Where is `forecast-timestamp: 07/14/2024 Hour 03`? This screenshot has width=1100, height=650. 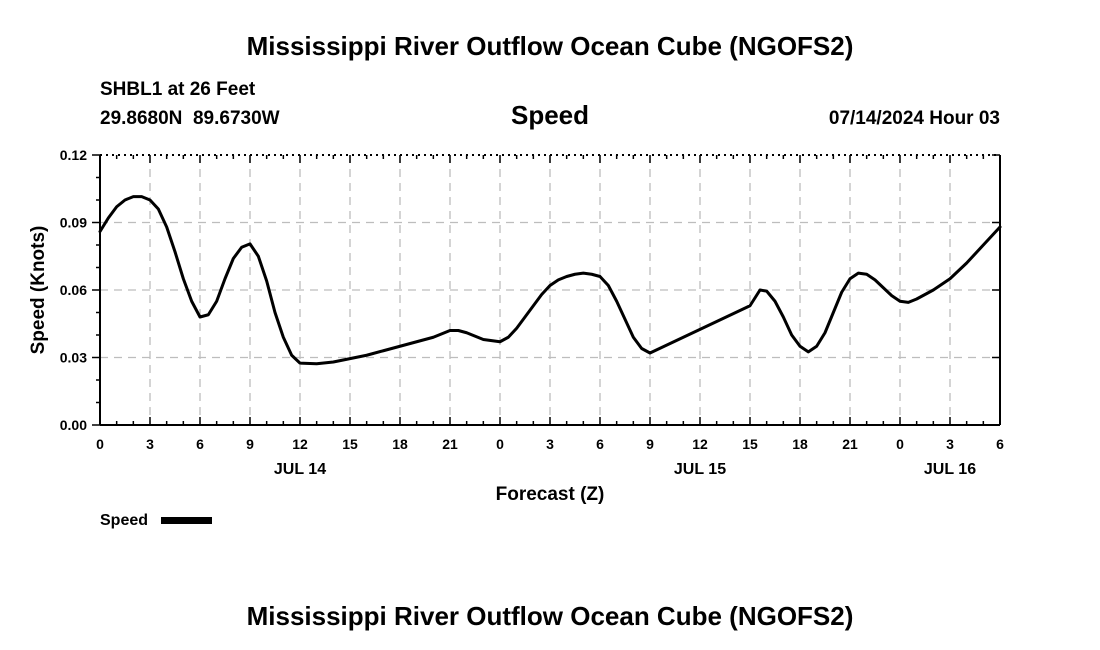 forecast-timestamp: 07/14/2024 Hour 03 is located at coordinates (914, 118).